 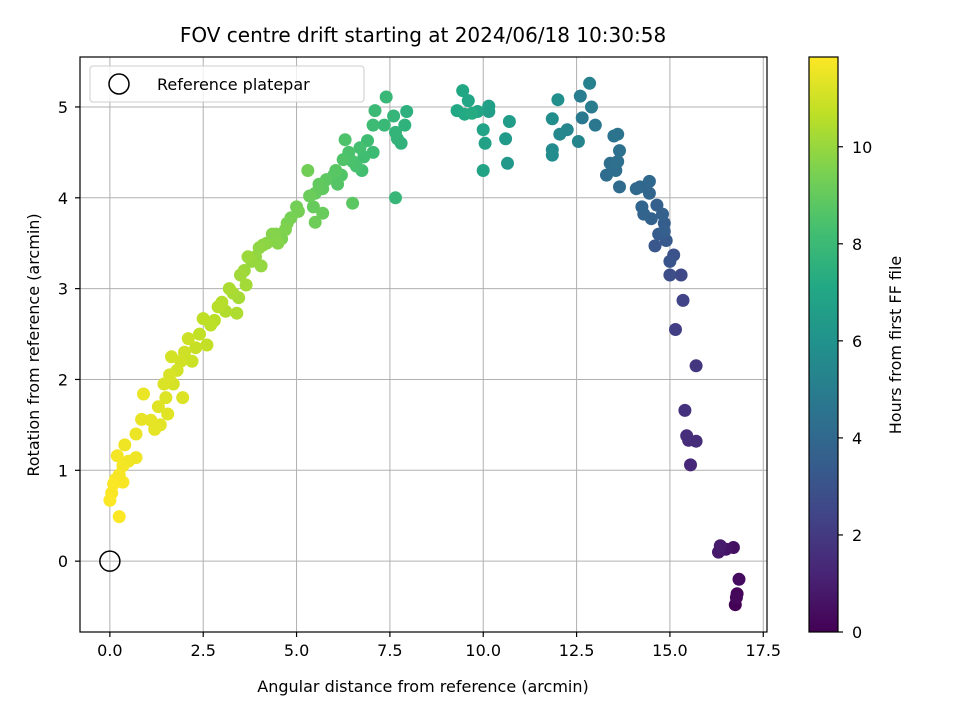 What do you see at coordinates (895, 345) in the screenshot?
I see `colorbar-label: Hours from first FF file` at bounding box center [895, 345].